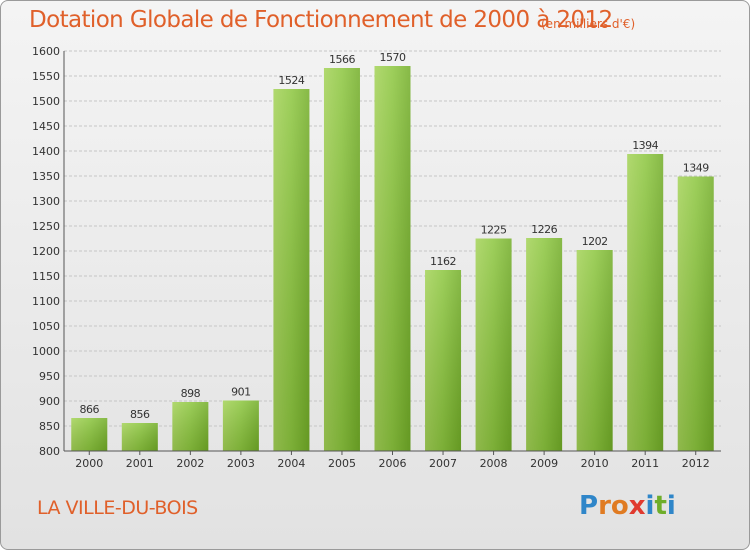  Describe the element at coordinates (46, 201) in the screenshot. I see `y-tick-label: 1300` at that location.